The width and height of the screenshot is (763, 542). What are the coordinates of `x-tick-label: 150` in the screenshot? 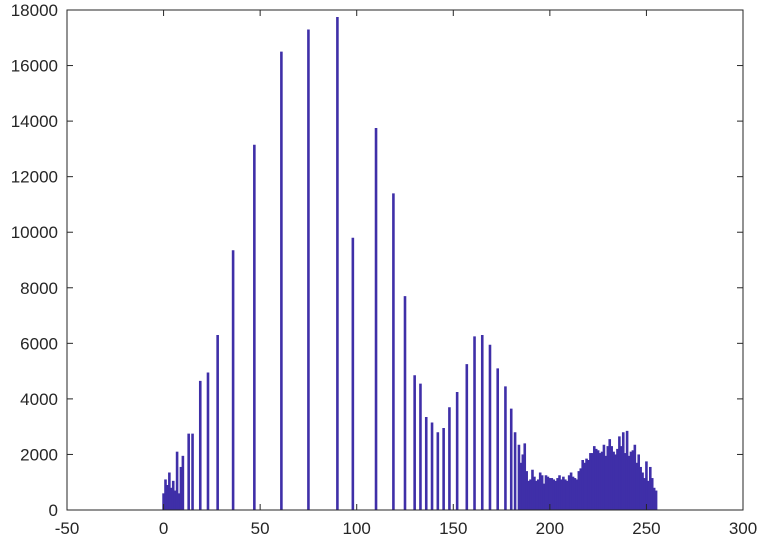 It's located at (453, 528).